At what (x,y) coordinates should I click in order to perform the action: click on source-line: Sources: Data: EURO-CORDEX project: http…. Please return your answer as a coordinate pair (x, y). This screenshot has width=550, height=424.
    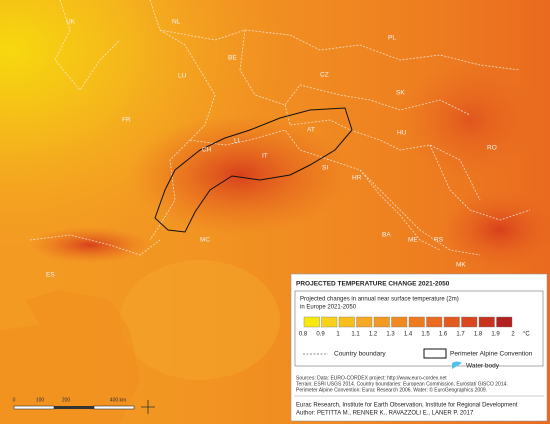
    Looking at the image, I should click on (371, 378).